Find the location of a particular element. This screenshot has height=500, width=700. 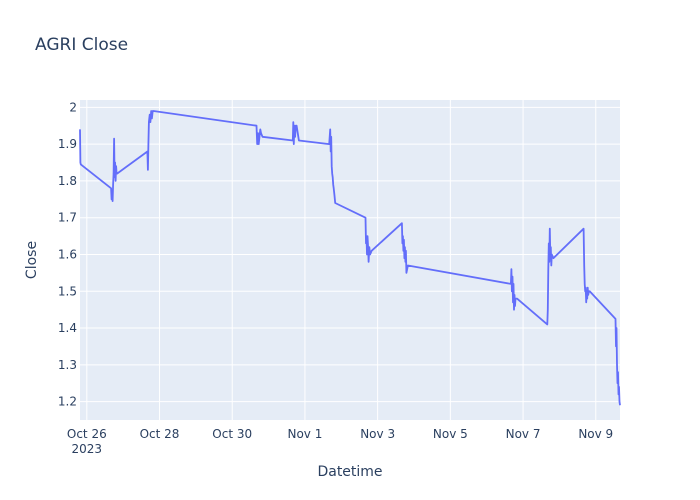

x-tick-label: Oct 30 is located at coordinates (232, 434).